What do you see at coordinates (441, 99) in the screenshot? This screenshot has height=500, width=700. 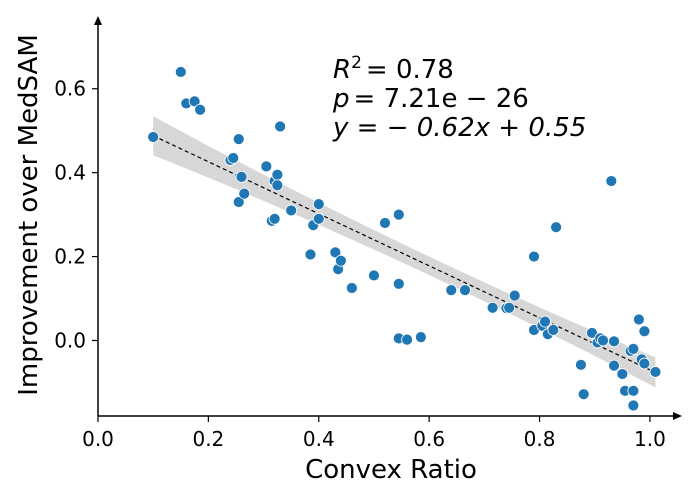 I see `p-value-value: = 7.21e − 26` at bounding box center [441, 99].